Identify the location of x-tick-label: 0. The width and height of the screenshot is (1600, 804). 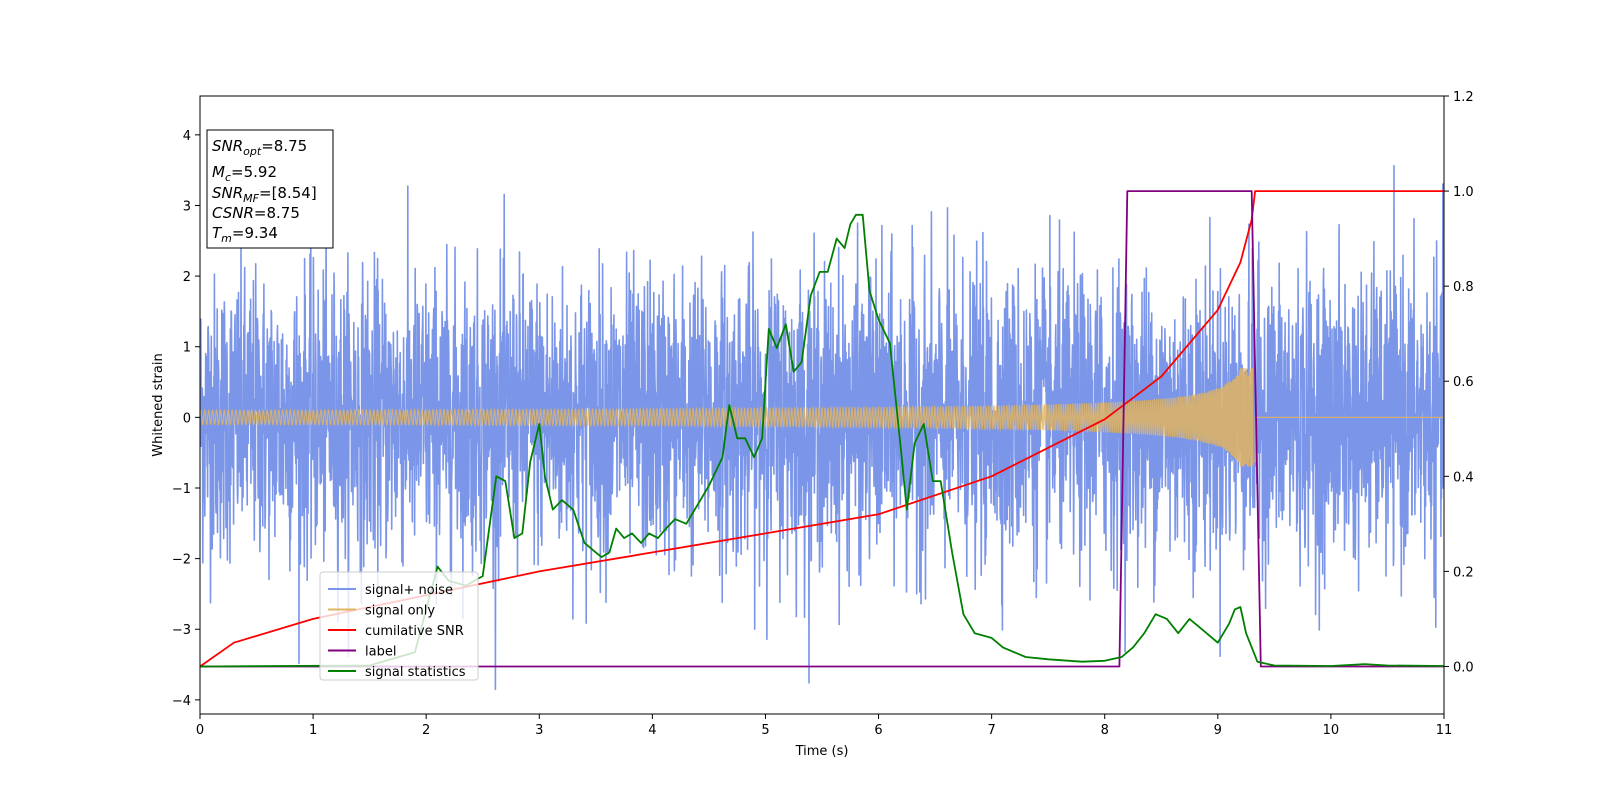
(200, 730).